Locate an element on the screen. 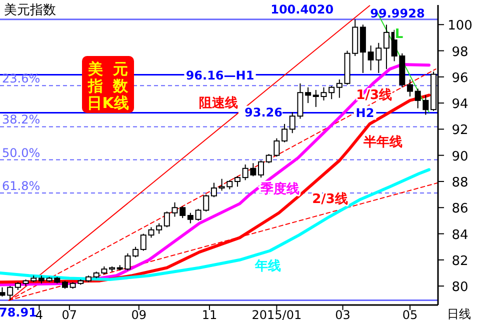 The height and width of the screenshot is (320, 480). annotation: 日K线 is located at coordinates (108, 103).